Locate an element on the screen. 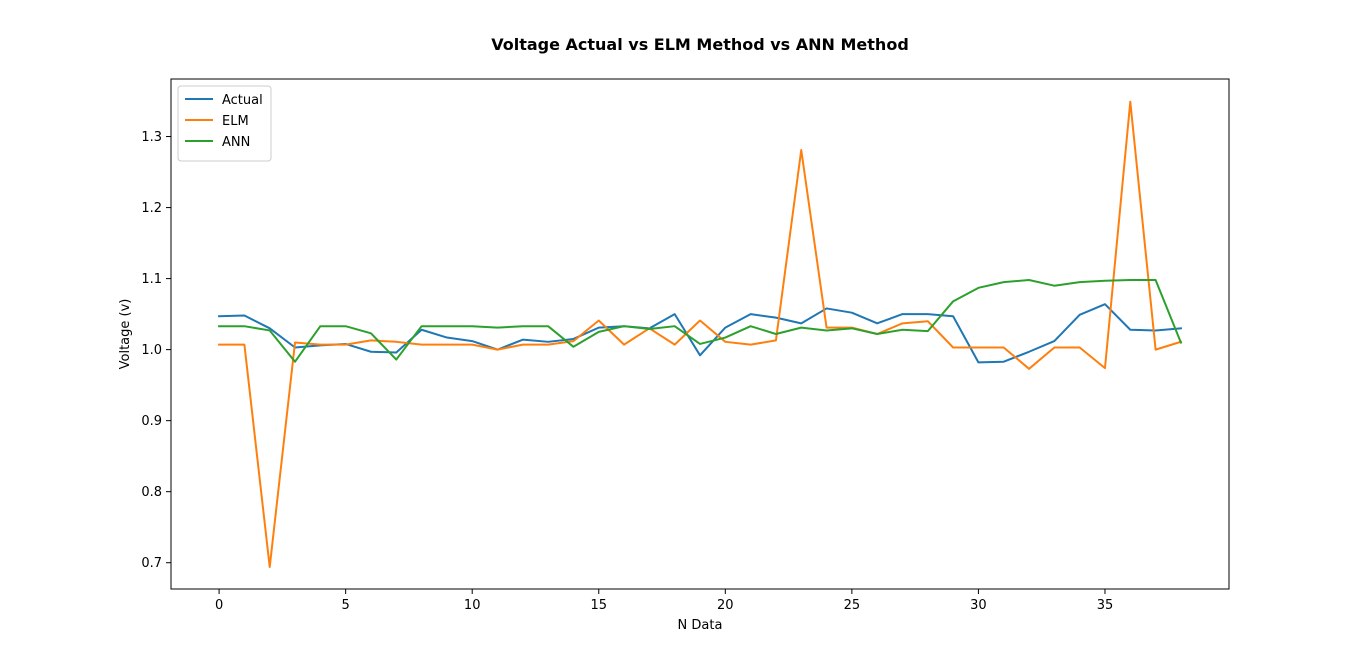 The image size is (1366, 666). y-tick-label: 1.3 is located at coordinates (151, 137).